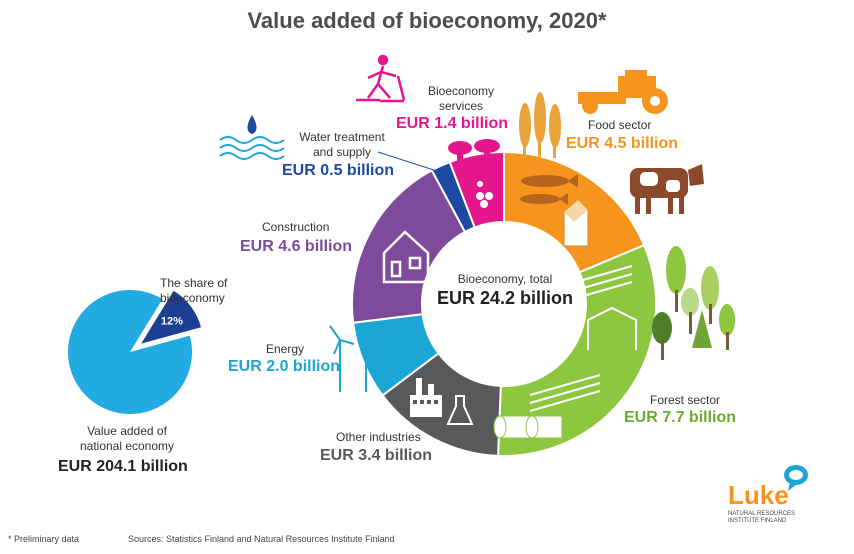  I want to click on logo-name: Luke, so click(758, 495).